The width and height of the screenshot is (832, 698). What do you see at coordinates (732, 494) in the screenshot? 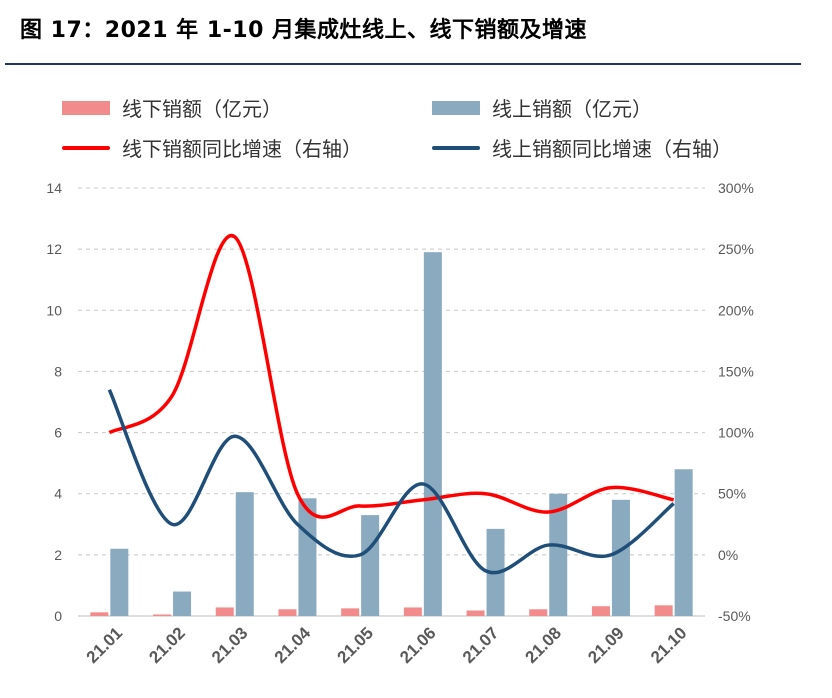
I see `y-right-tick-label: 50%` at bounding box center [732, 494].